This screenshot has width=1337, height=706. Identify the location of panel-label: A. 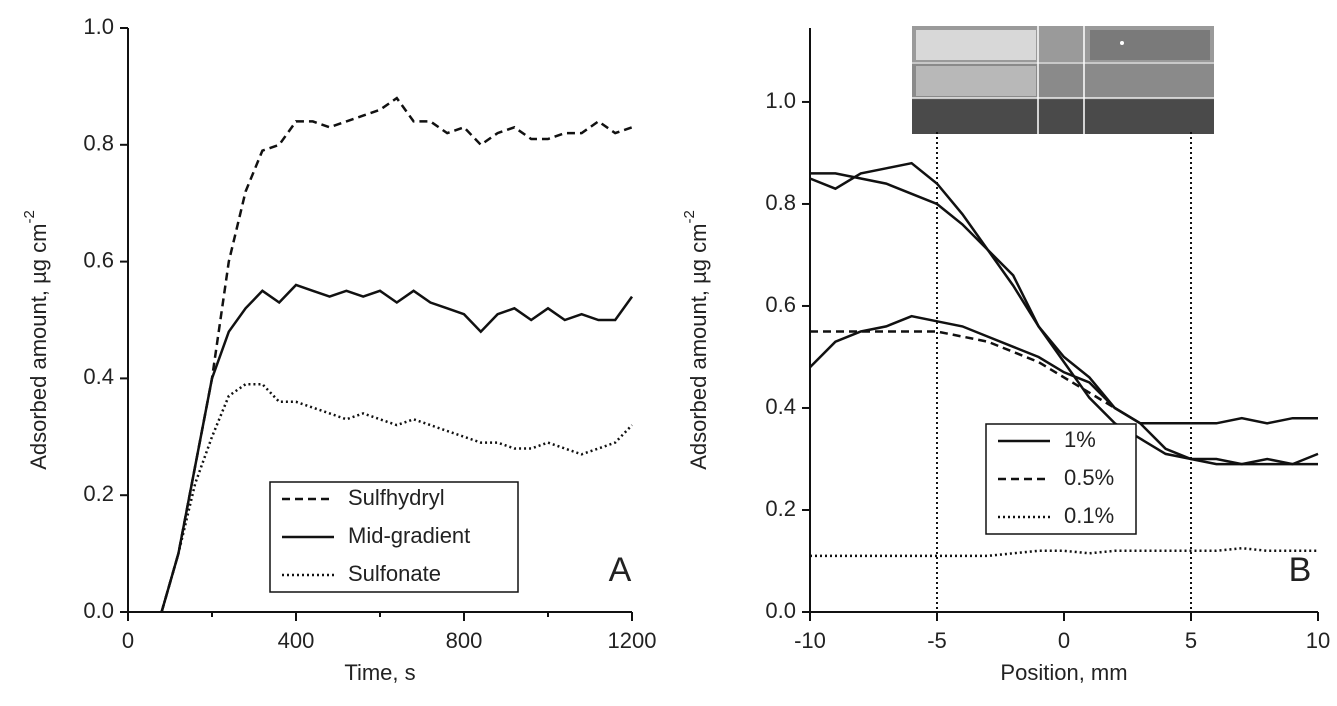
(620, 570).